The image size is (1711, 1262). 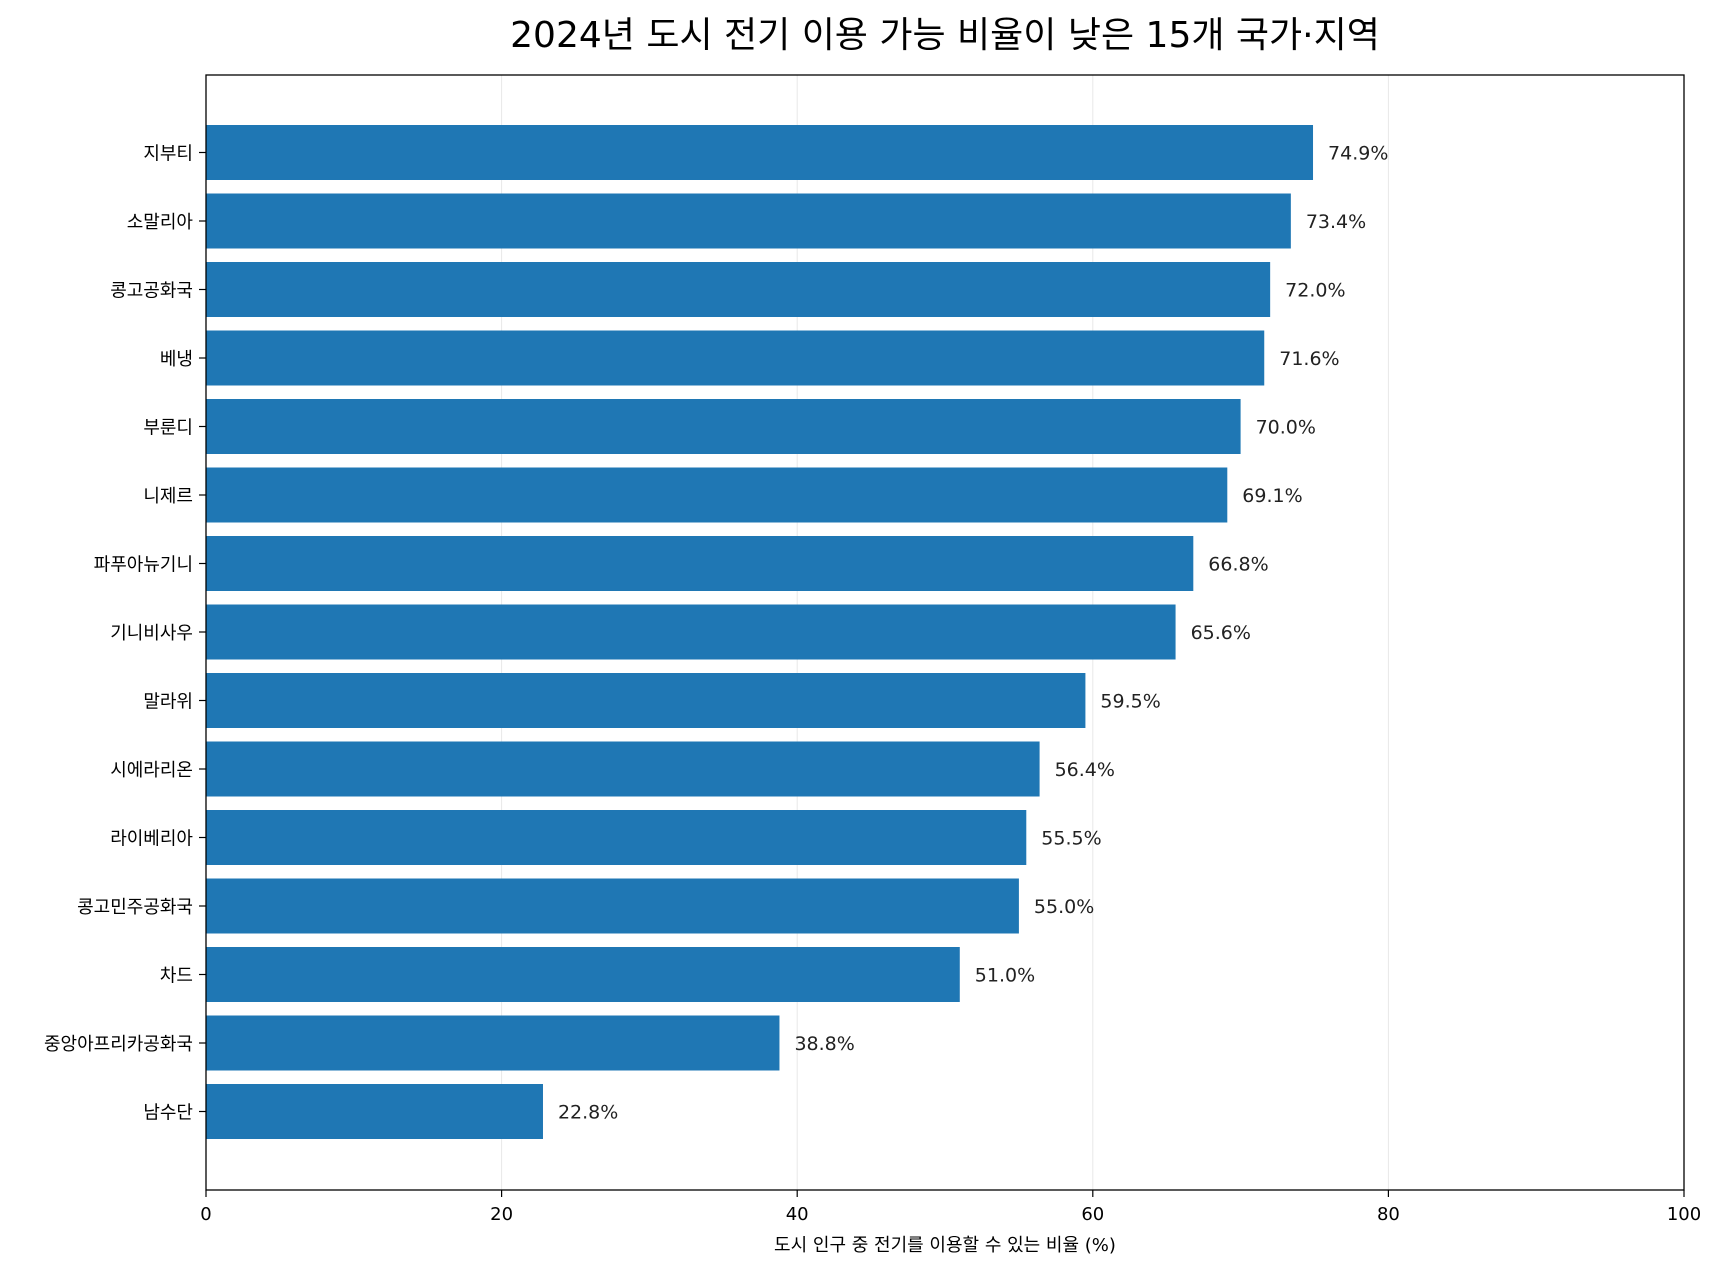 I want to click on category-label: 라이베리아, so click(x=151, y=839).